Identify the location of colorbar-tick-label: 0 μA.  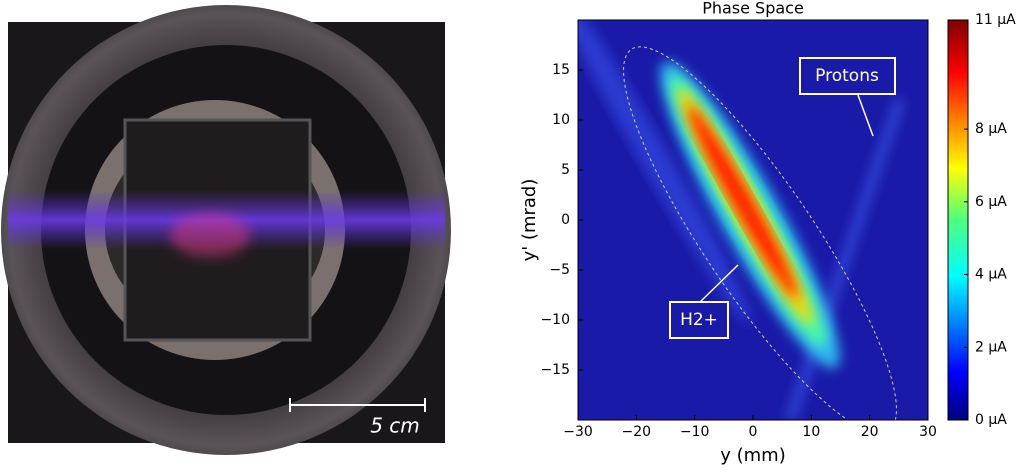
(991, 420).